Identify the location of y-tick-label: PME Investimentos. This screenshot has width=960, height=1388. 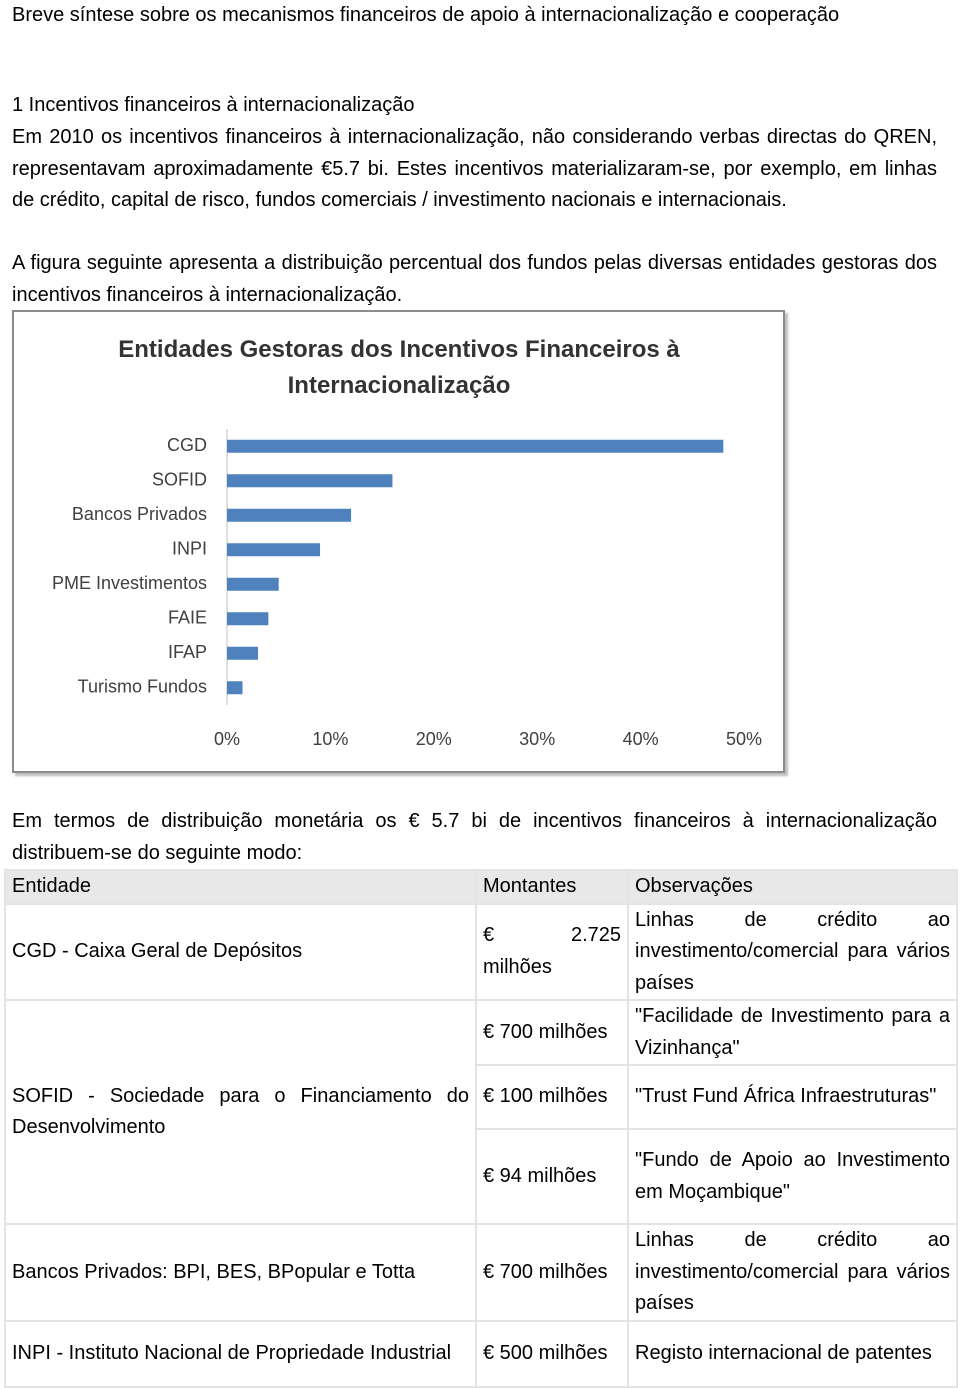
(129, 583).